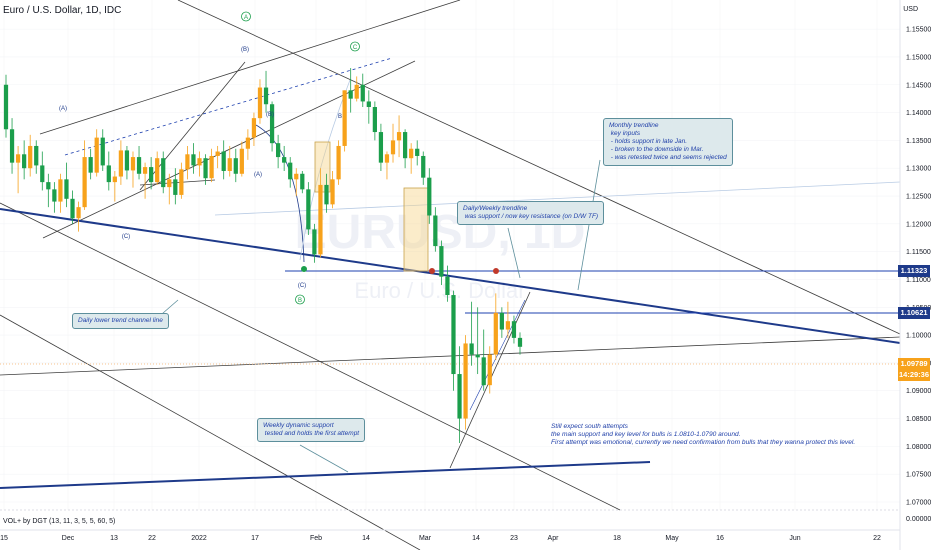 The height and width of the screenshot is (550, 932). Describe the element at coordinates (59, 521) in the screenshot. I see `indicator-label: VOL+ by DGT (13, 11, 3, 5, 5, 60, 5)` at that location.